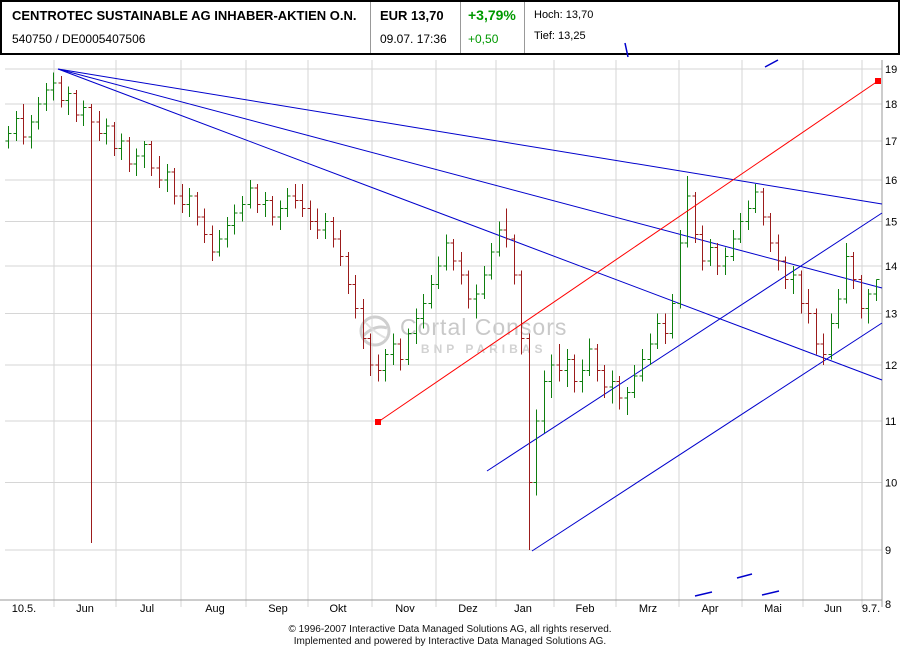 This screenshot has width=900, height=650. Describe the element at coordinates (891, 483) in the screenshot. I see `y-tick-label: 10` at that location.